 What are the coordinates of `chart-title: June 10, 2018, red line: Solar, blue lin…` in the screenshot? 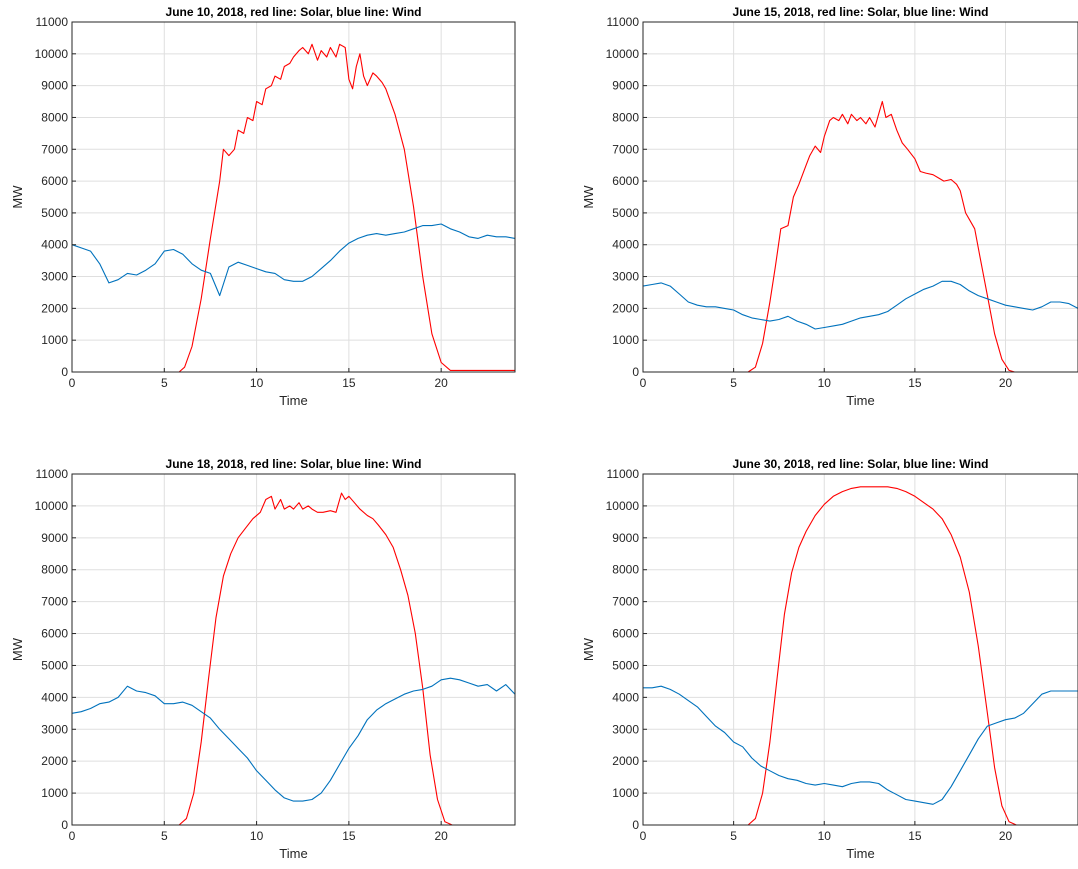 It's located at (294, 12).